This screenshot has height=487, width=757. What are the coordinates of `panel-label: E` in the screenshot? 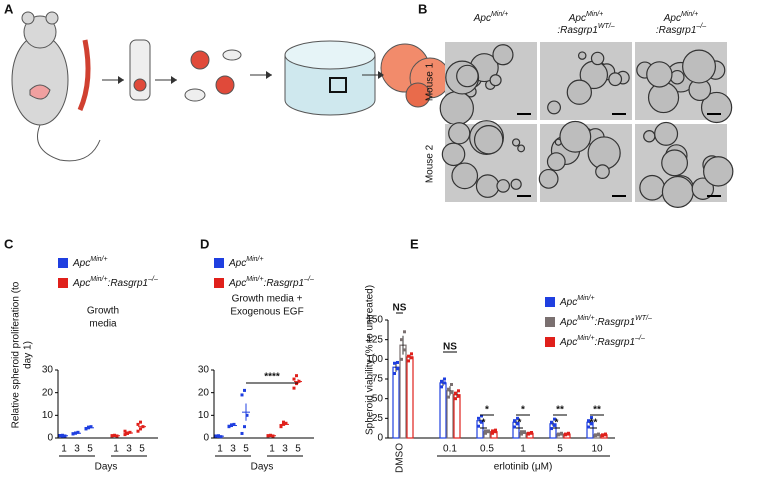 It's located at (414, 243).